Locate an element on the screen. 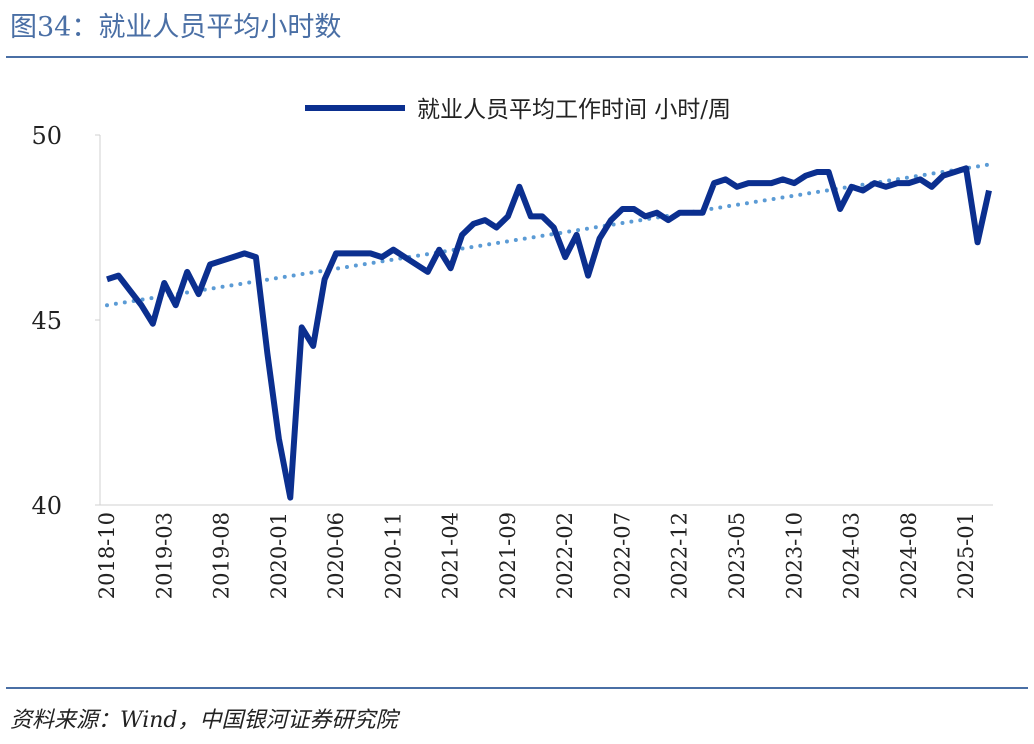 This screenshot has width=1034, height=744. x-tick-label: 2020-11 is located at coordinates (393, 555).